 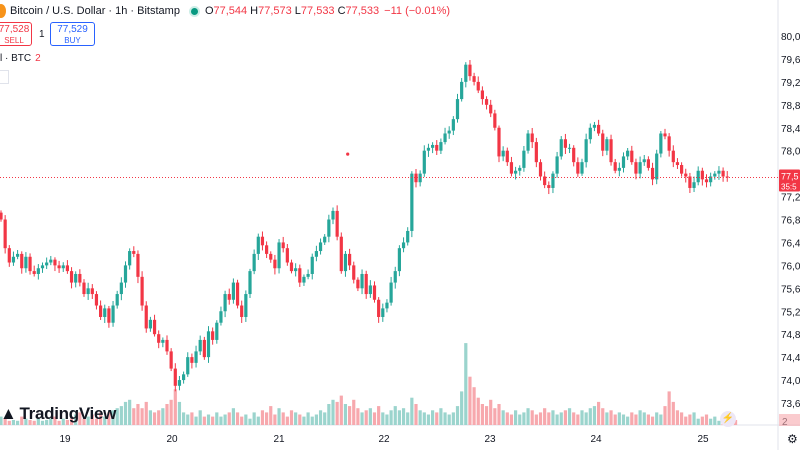 What do you see at coordinates (790, 37) in the screenshot?
I see `y-tick-label: 80,0` at bounding box center [790, 37].